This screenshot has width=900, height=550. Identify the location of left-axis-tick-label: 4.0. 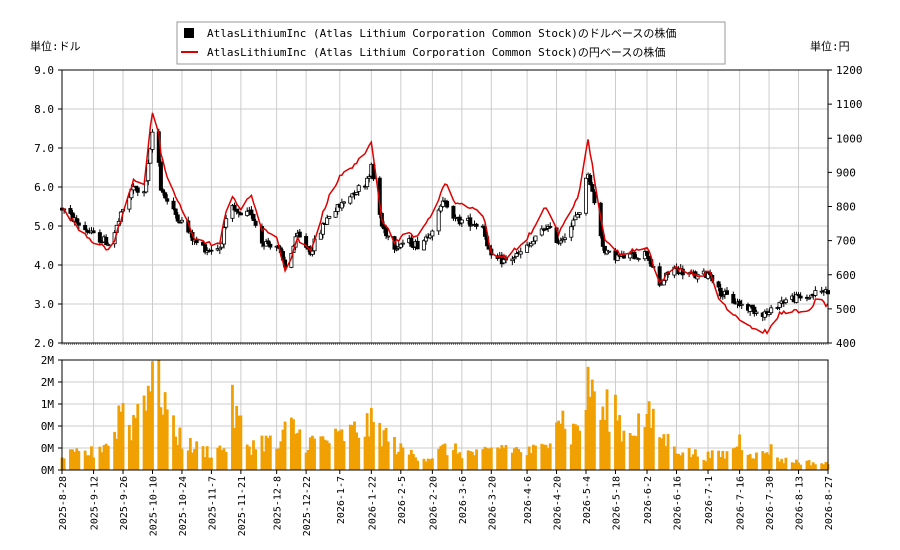
(44, 265).